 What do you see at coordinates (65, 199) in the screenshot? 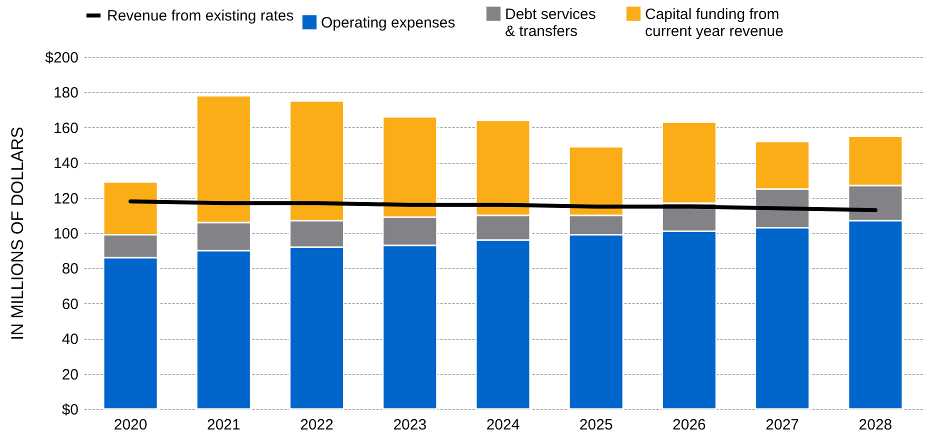
I see `y-tick-label: 120` at bounding box center [65, 199].